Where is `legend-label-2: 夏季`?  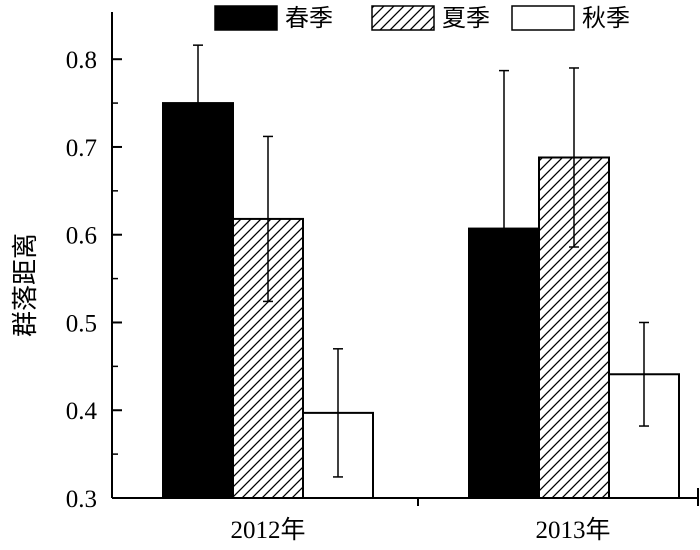
legend-label-2: 夏季 is located at coordinates (466, 18).